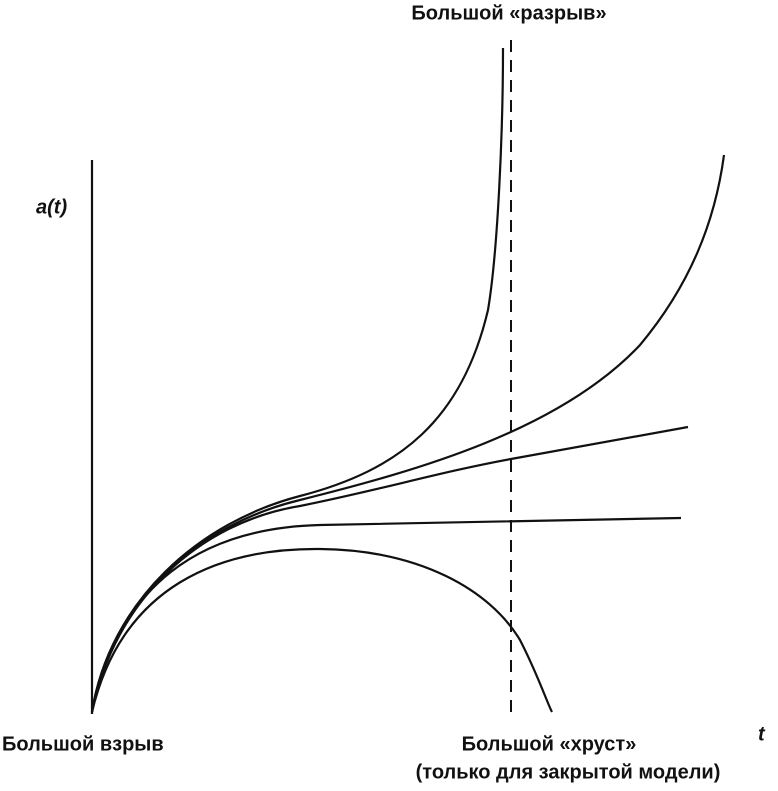 This screenshot has height=791, width=778. I want to click on big-crunch-note: (только для закрытой модели), so click(568, 772).